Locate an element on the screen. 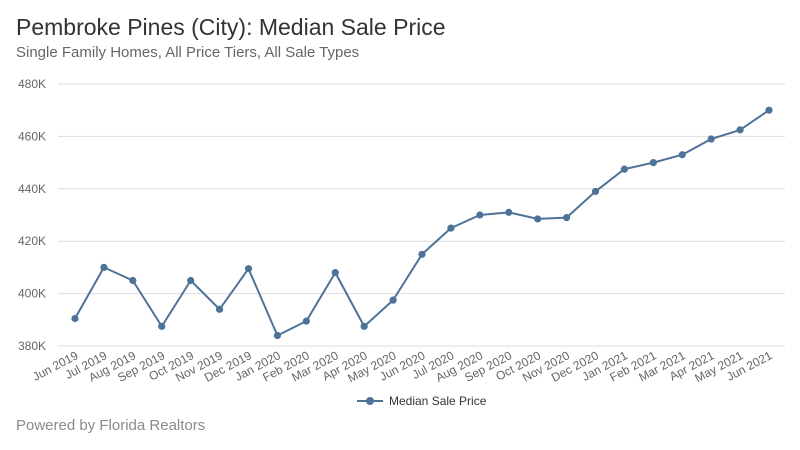  y-tick-label: 380K is located at coordinates (32, 346).